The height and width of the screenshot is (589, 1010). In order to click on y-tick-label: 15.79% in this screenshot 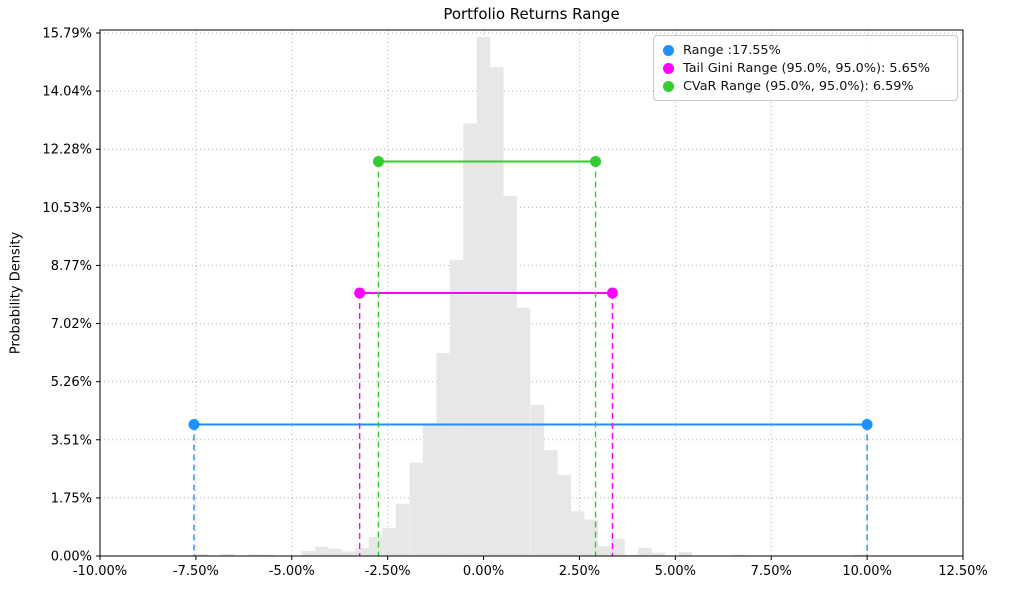, I will do `click(67, 33)`.